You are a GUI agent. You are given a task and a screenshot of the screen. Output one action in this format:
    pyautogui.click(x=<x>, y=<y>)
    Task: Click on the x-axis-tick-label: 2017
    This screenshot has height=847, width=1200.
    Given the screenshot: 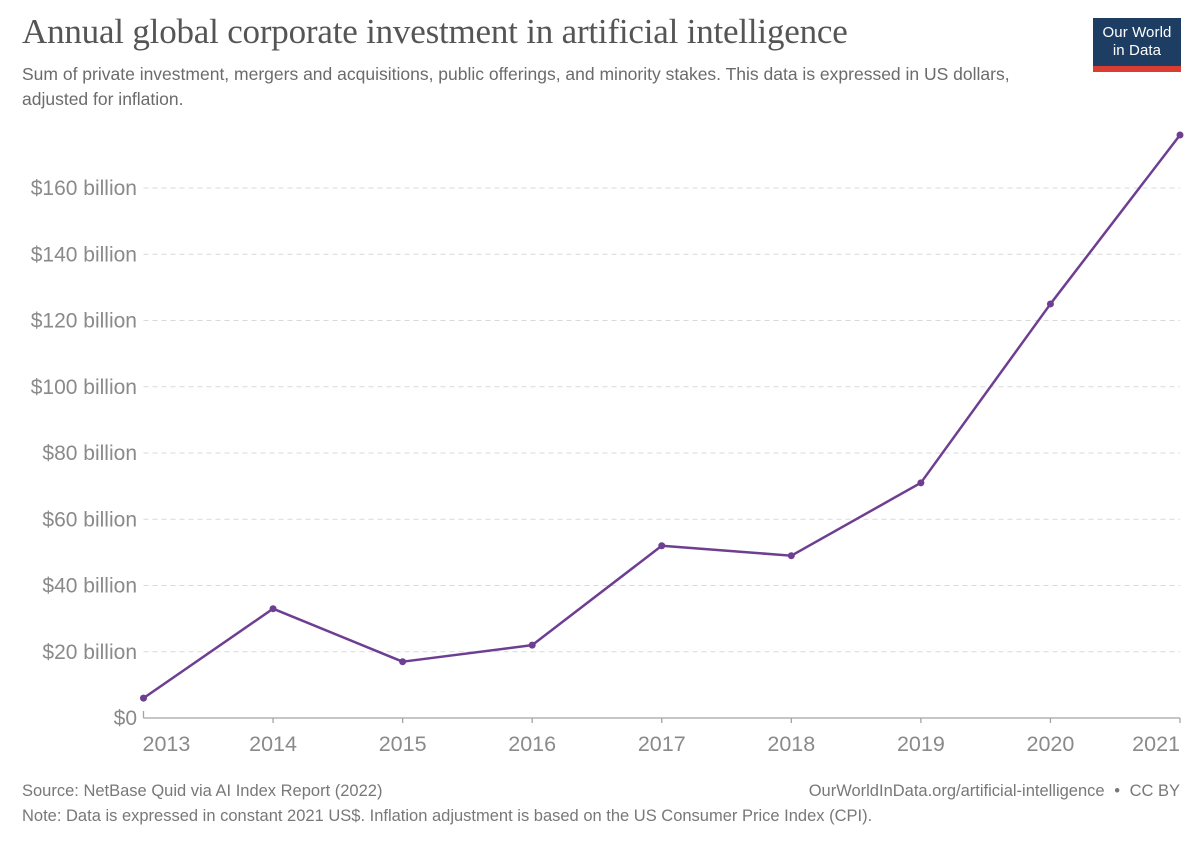 What is the action you would take?
    pyautogui.click(x=662, y=744)
    